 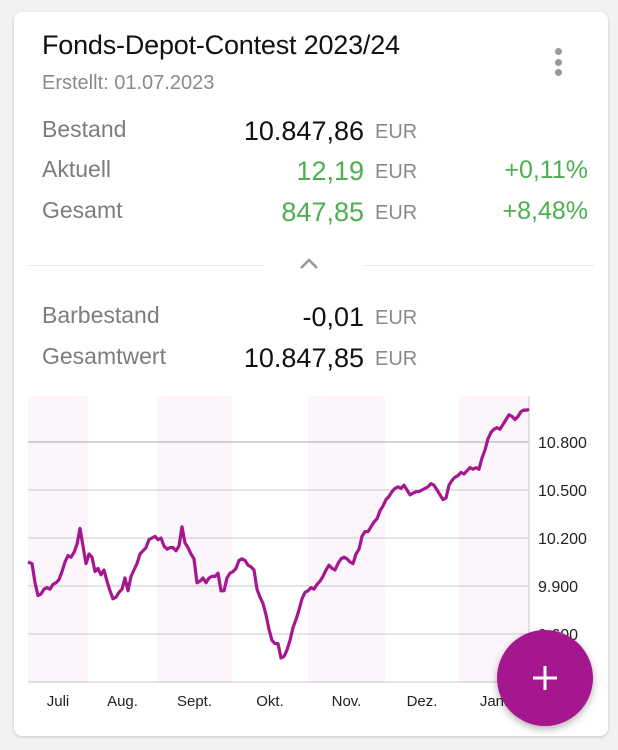 What do you see at coordinates (545, 211) in the screenshot?
I see `row-percent: +8,48%` at bounding box center [545, 211].